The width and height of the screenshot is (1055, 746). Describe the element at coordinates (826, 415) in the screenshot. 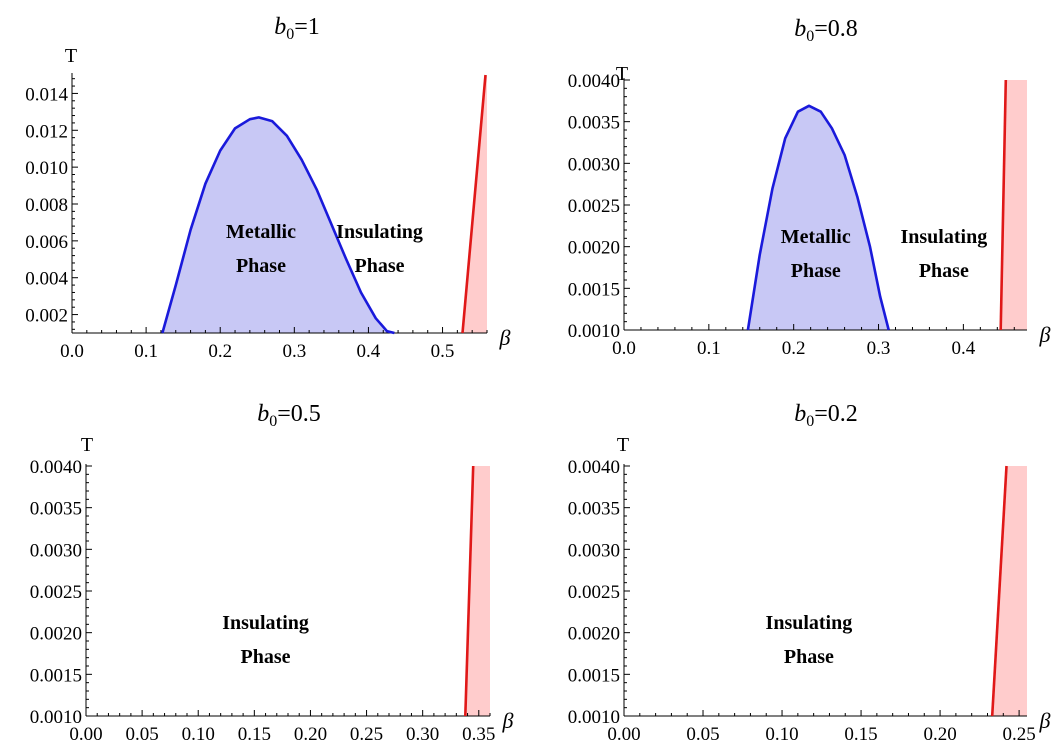

I see `panel-title: b0=0.2` at that location.